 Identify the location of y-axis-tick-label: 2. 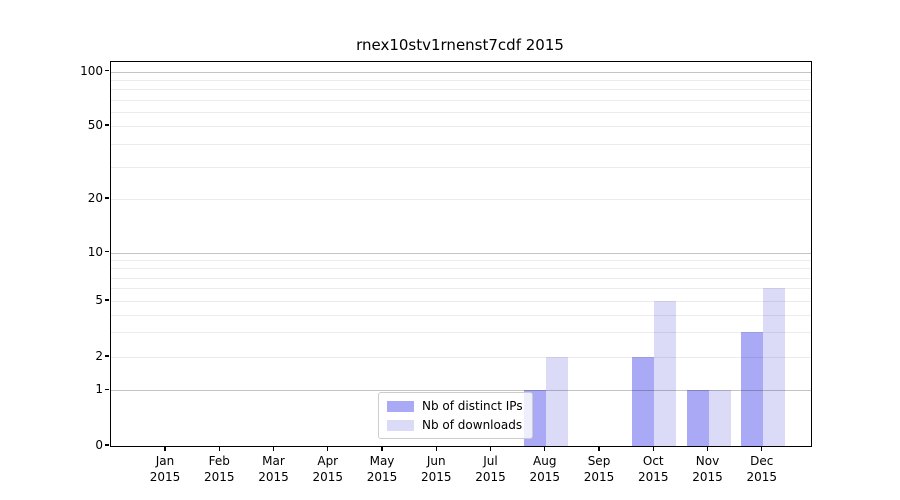
(99, 356).